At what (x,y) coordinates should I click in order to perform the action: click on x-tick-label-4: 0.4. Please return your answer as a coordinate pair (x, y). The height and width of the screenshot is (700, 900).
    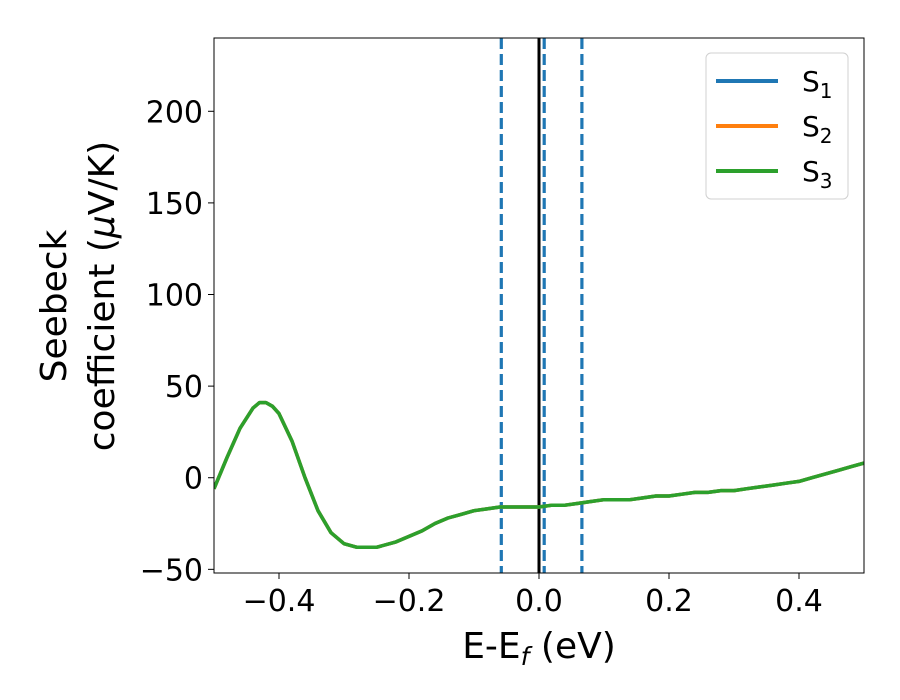
    Looking at the image, I should click on (799, 601).